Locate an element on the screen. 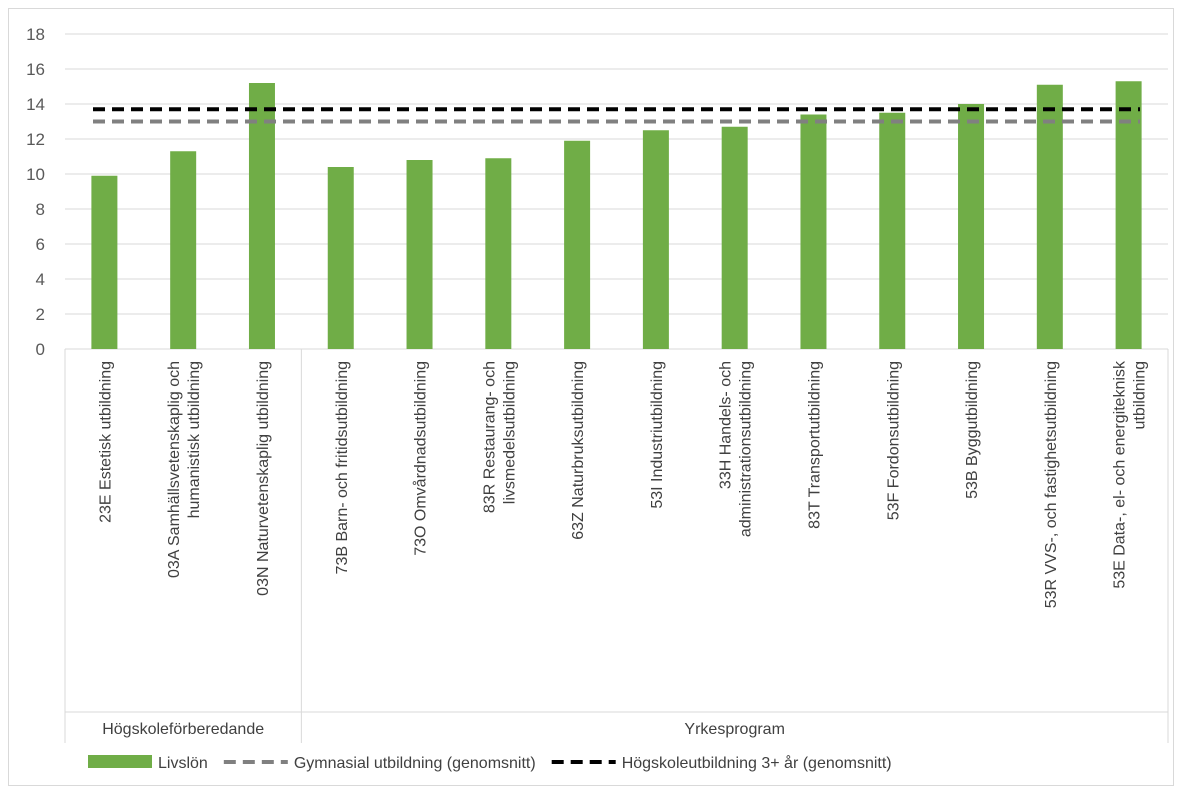 The height and width of the screenshot is (794, 1183). category-label: 33H Handels- och is located at coordinates (726, 425).